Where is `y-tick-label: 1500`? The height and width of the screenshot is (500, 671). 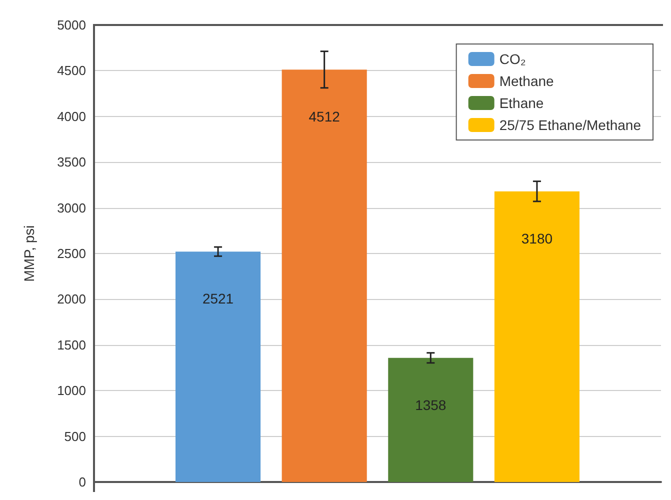
y-tick-label: 1500 is located at coordinates (71, 344).